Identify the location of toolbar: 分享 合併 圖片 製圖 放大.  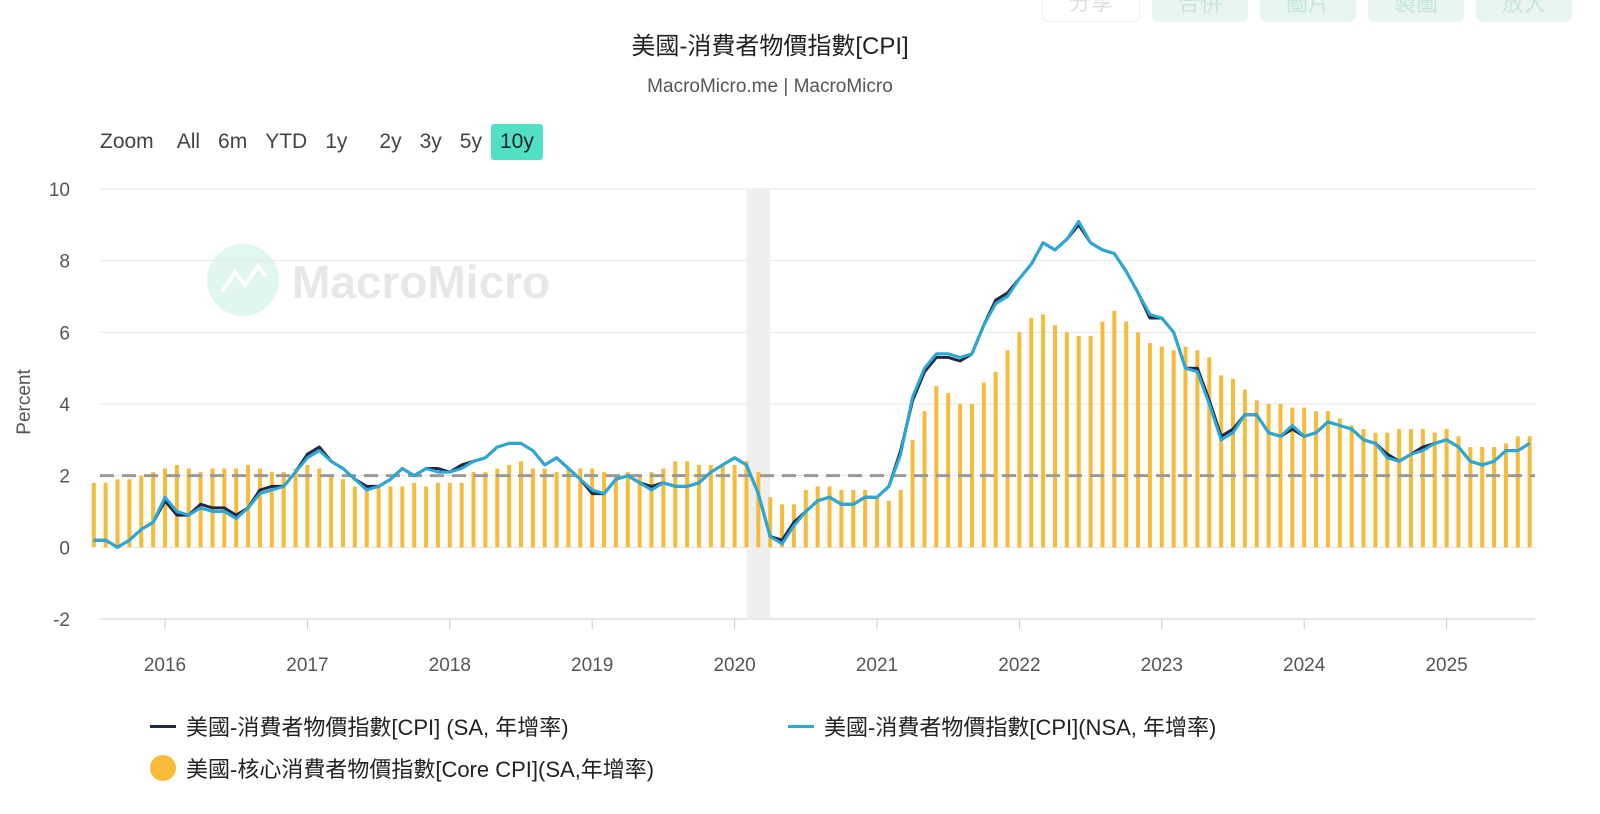
(1306, 11).